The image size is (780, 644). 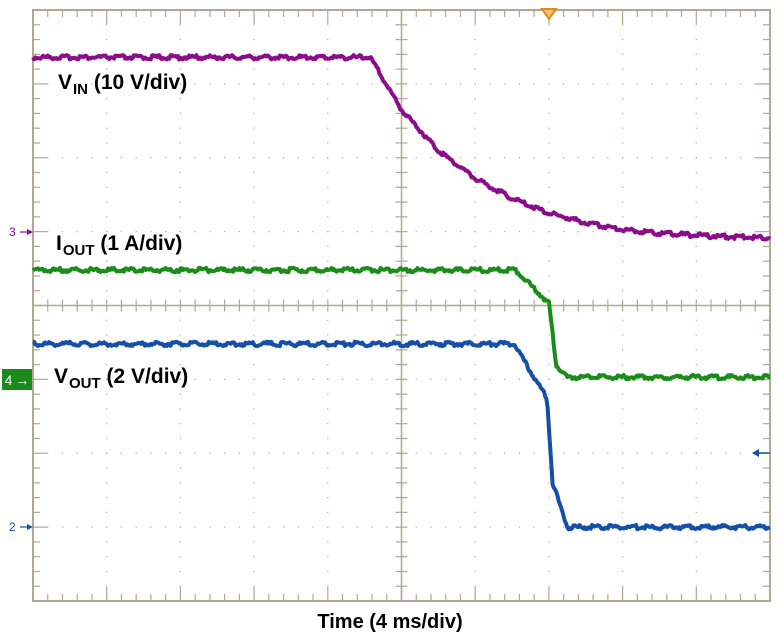 I want to click on ref-arrow-icon, so click(x=761, y=453).